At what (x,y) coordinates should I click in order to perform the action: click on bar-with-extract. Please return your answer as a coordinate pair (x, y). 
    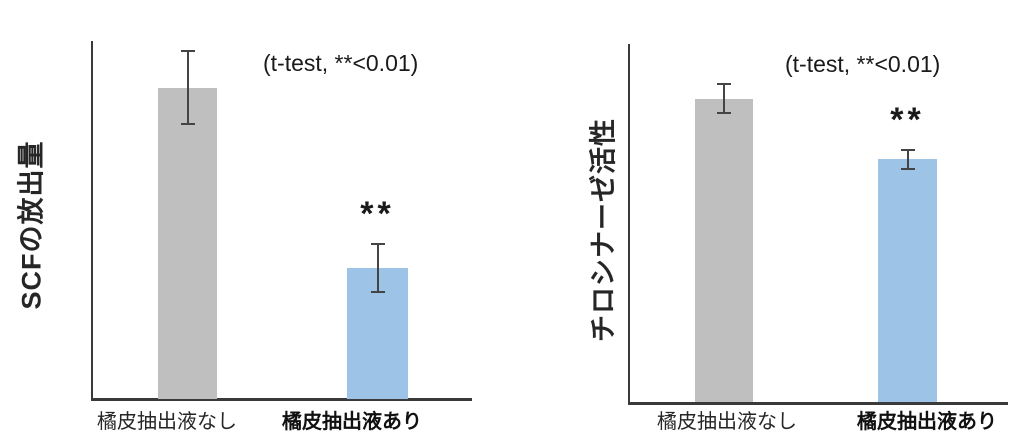
    Looking at the image, I should click on (907, 280).